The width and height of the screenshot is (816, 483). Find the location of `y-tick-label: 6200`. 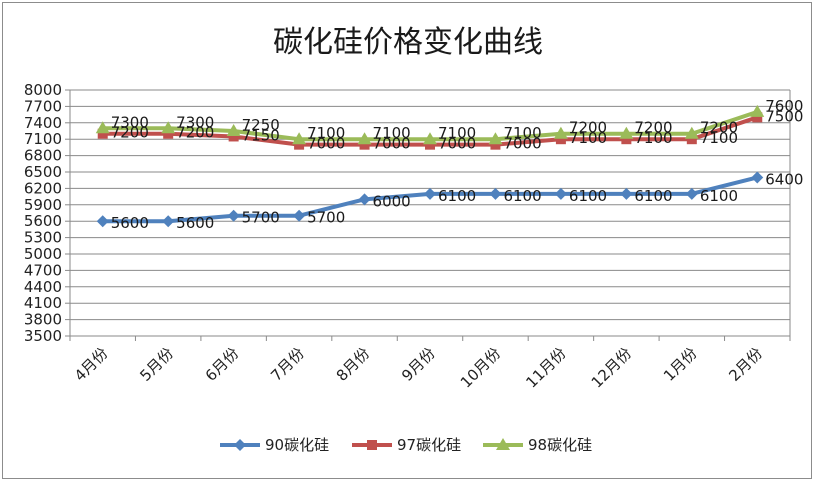

y-tick-label: 6200 is located at coordinates (43, 188).